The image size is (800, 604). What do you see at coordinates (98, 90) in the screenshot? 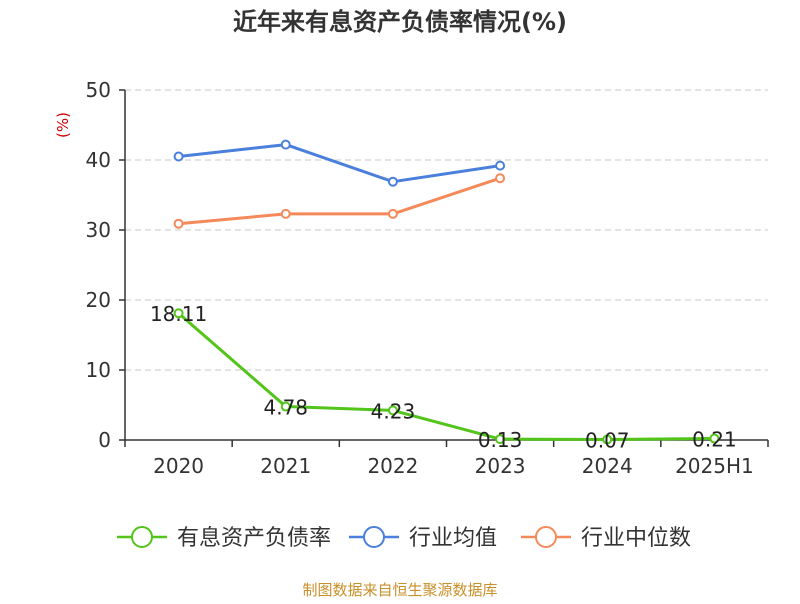
I see `y-tick-label: 50` at bounding box center [98, 90].